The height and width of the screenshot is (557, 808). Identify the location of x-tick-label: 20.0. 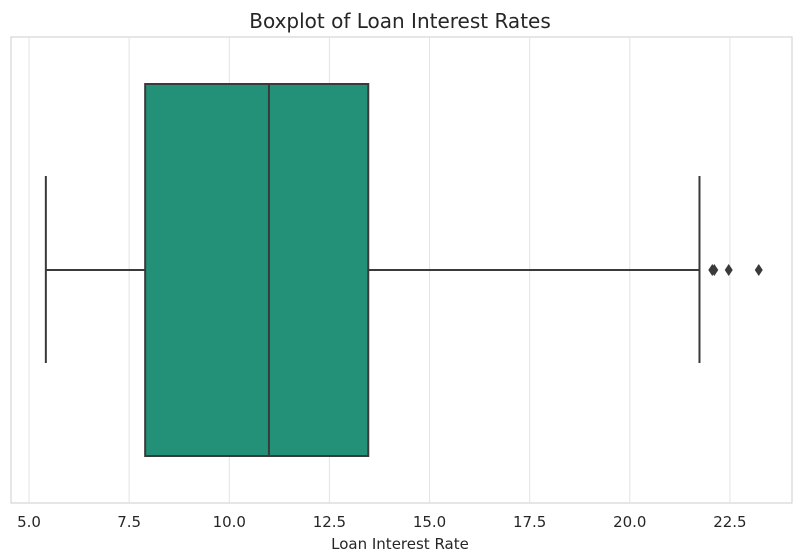
(629, 522).